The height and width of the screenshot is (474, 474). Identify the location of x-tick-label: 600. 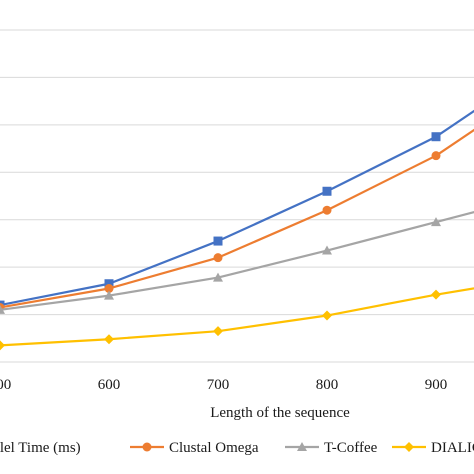
(109, 385).